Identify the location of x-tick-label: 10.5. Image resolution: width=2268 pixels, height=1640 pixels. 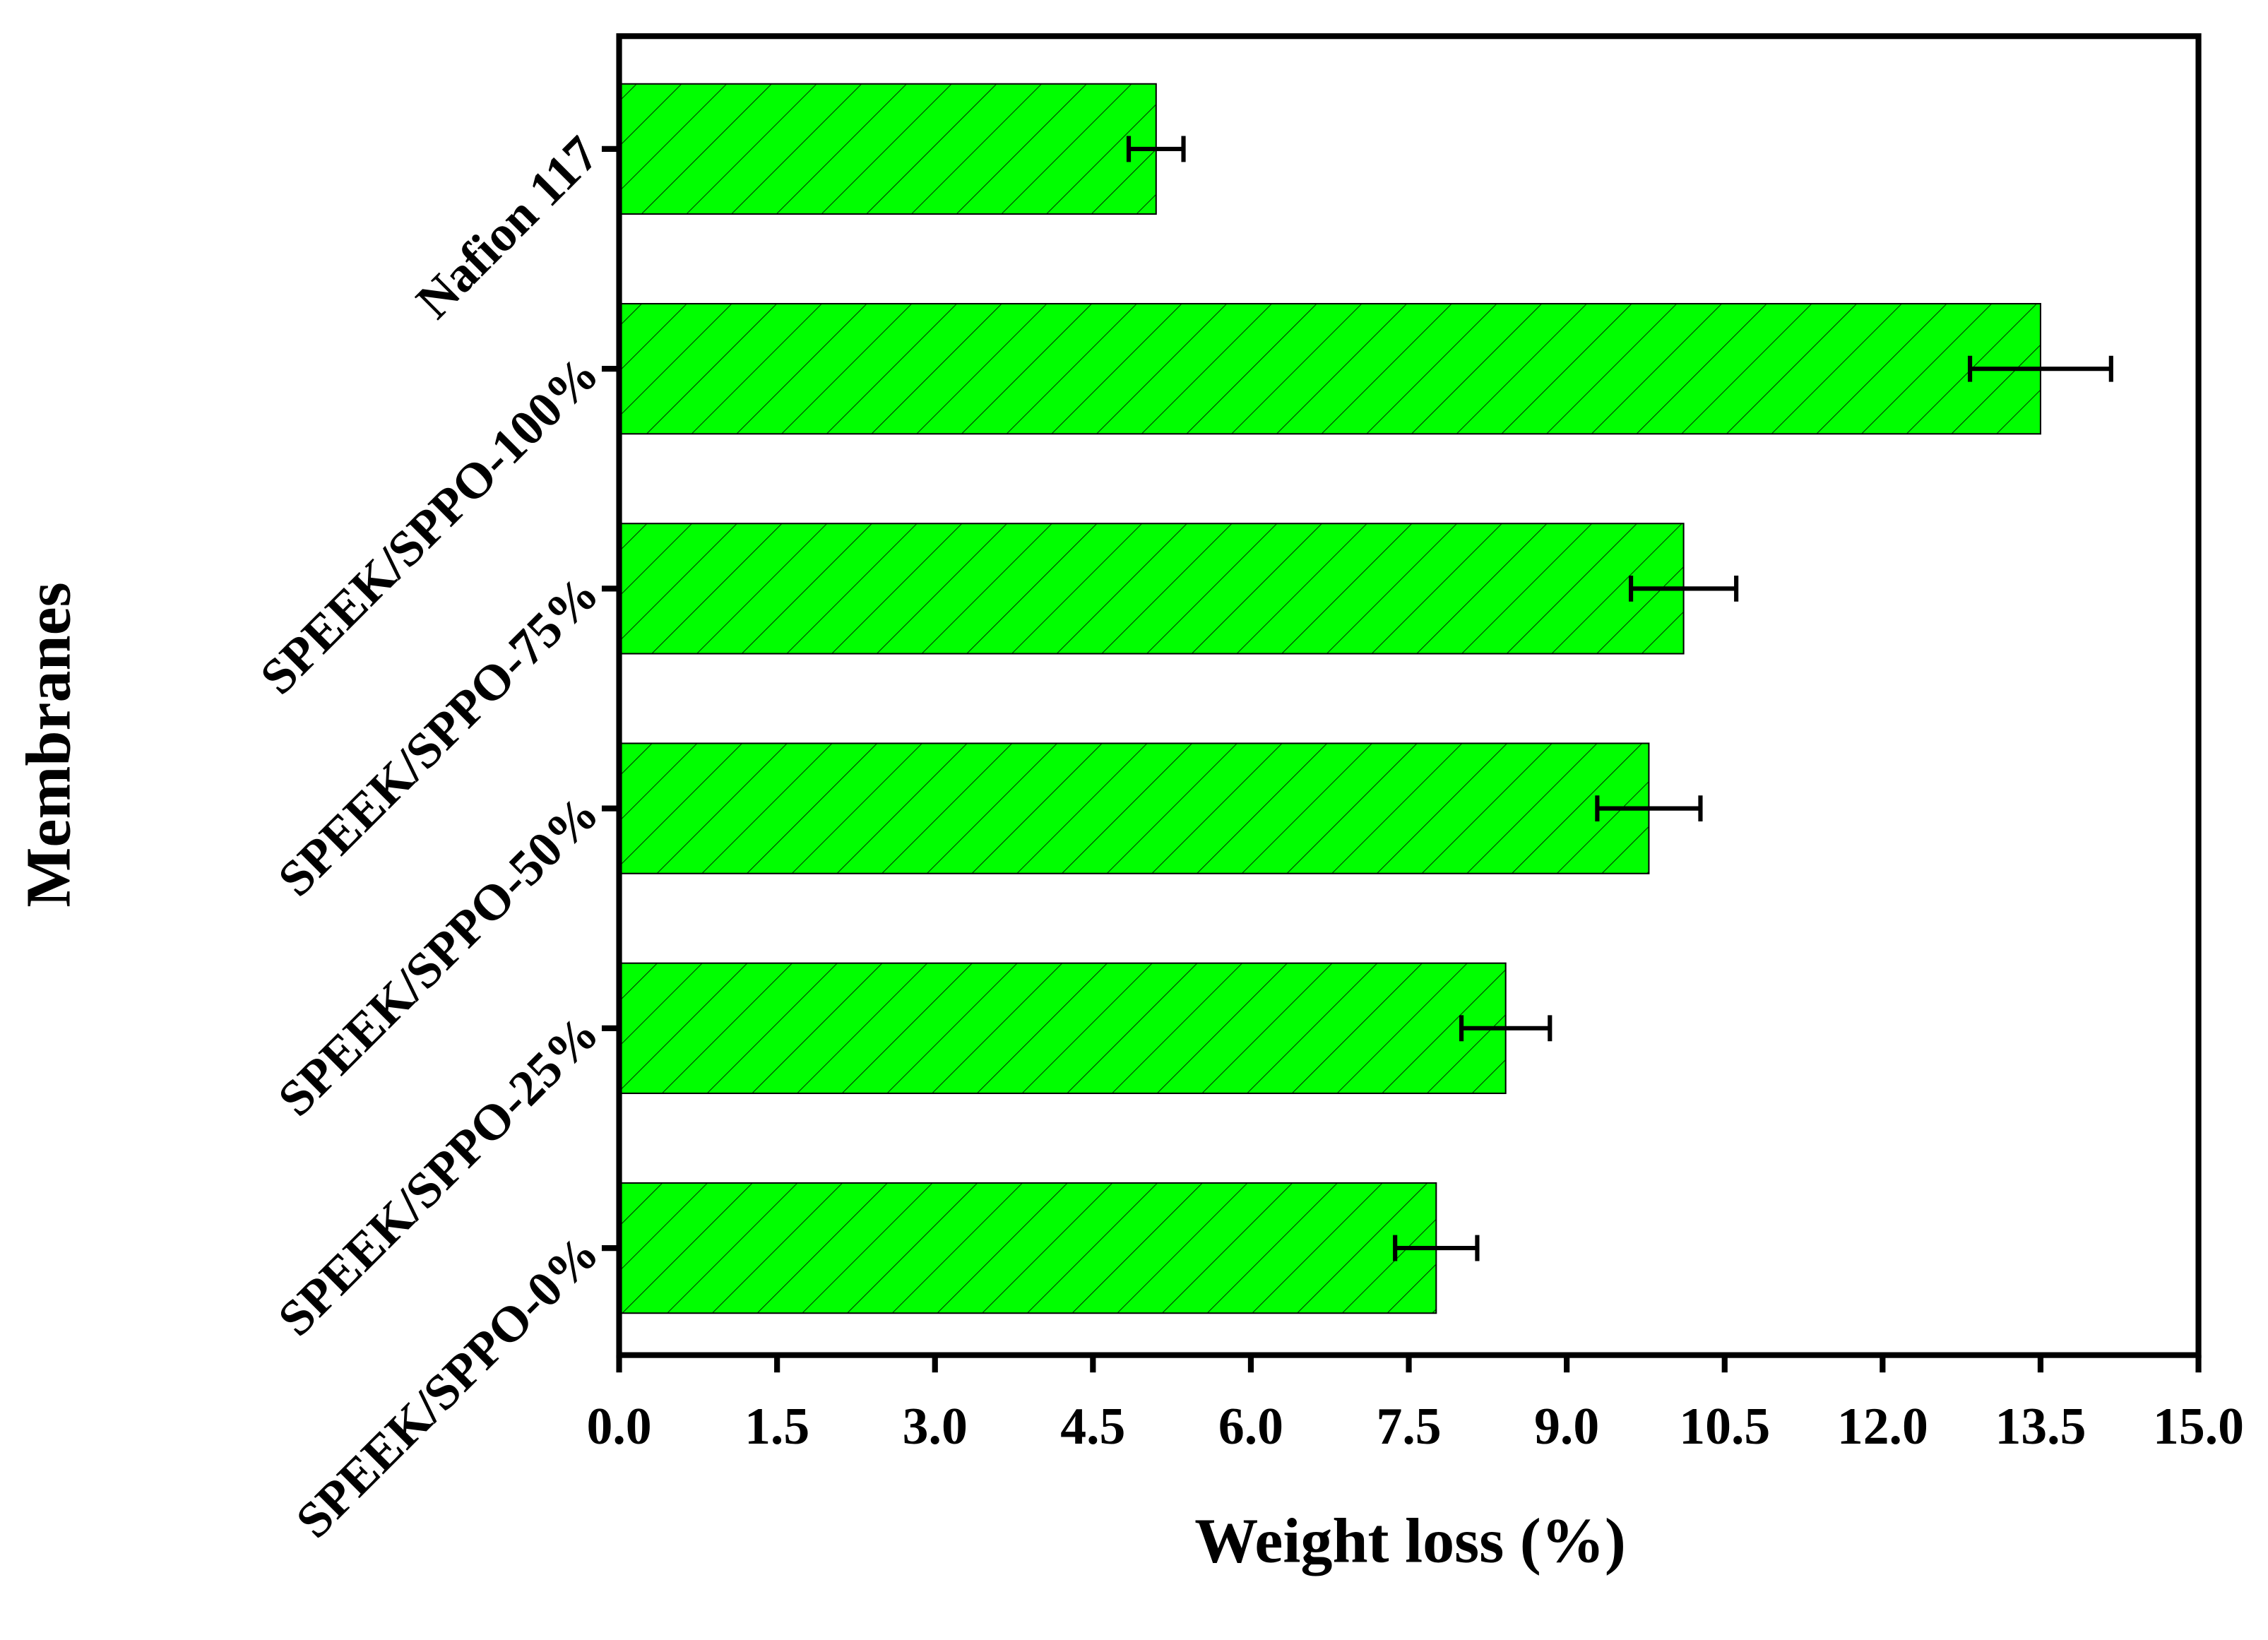
(1724, 1426).